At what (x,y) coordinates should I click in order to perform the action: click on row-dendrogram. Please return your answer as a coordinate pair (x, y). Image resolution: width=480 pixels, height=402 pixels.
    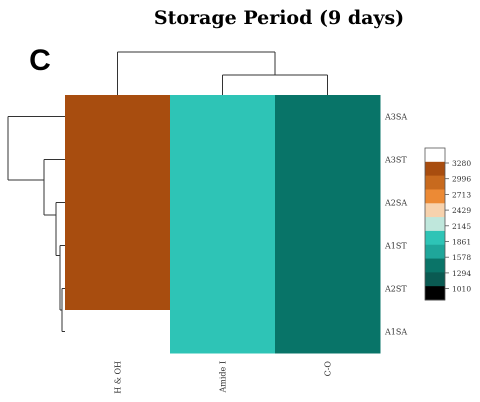
    Looking at the image, I should click on (36, 224).